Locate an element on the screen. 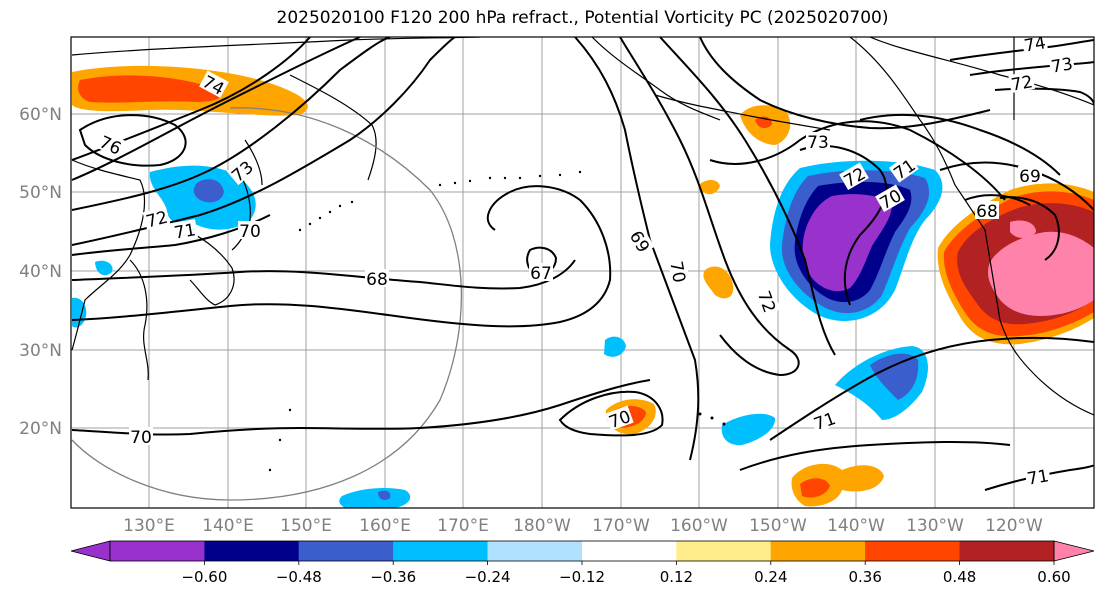  colorbar-tick-label: 0.36 is located at coordinates (864, 577).